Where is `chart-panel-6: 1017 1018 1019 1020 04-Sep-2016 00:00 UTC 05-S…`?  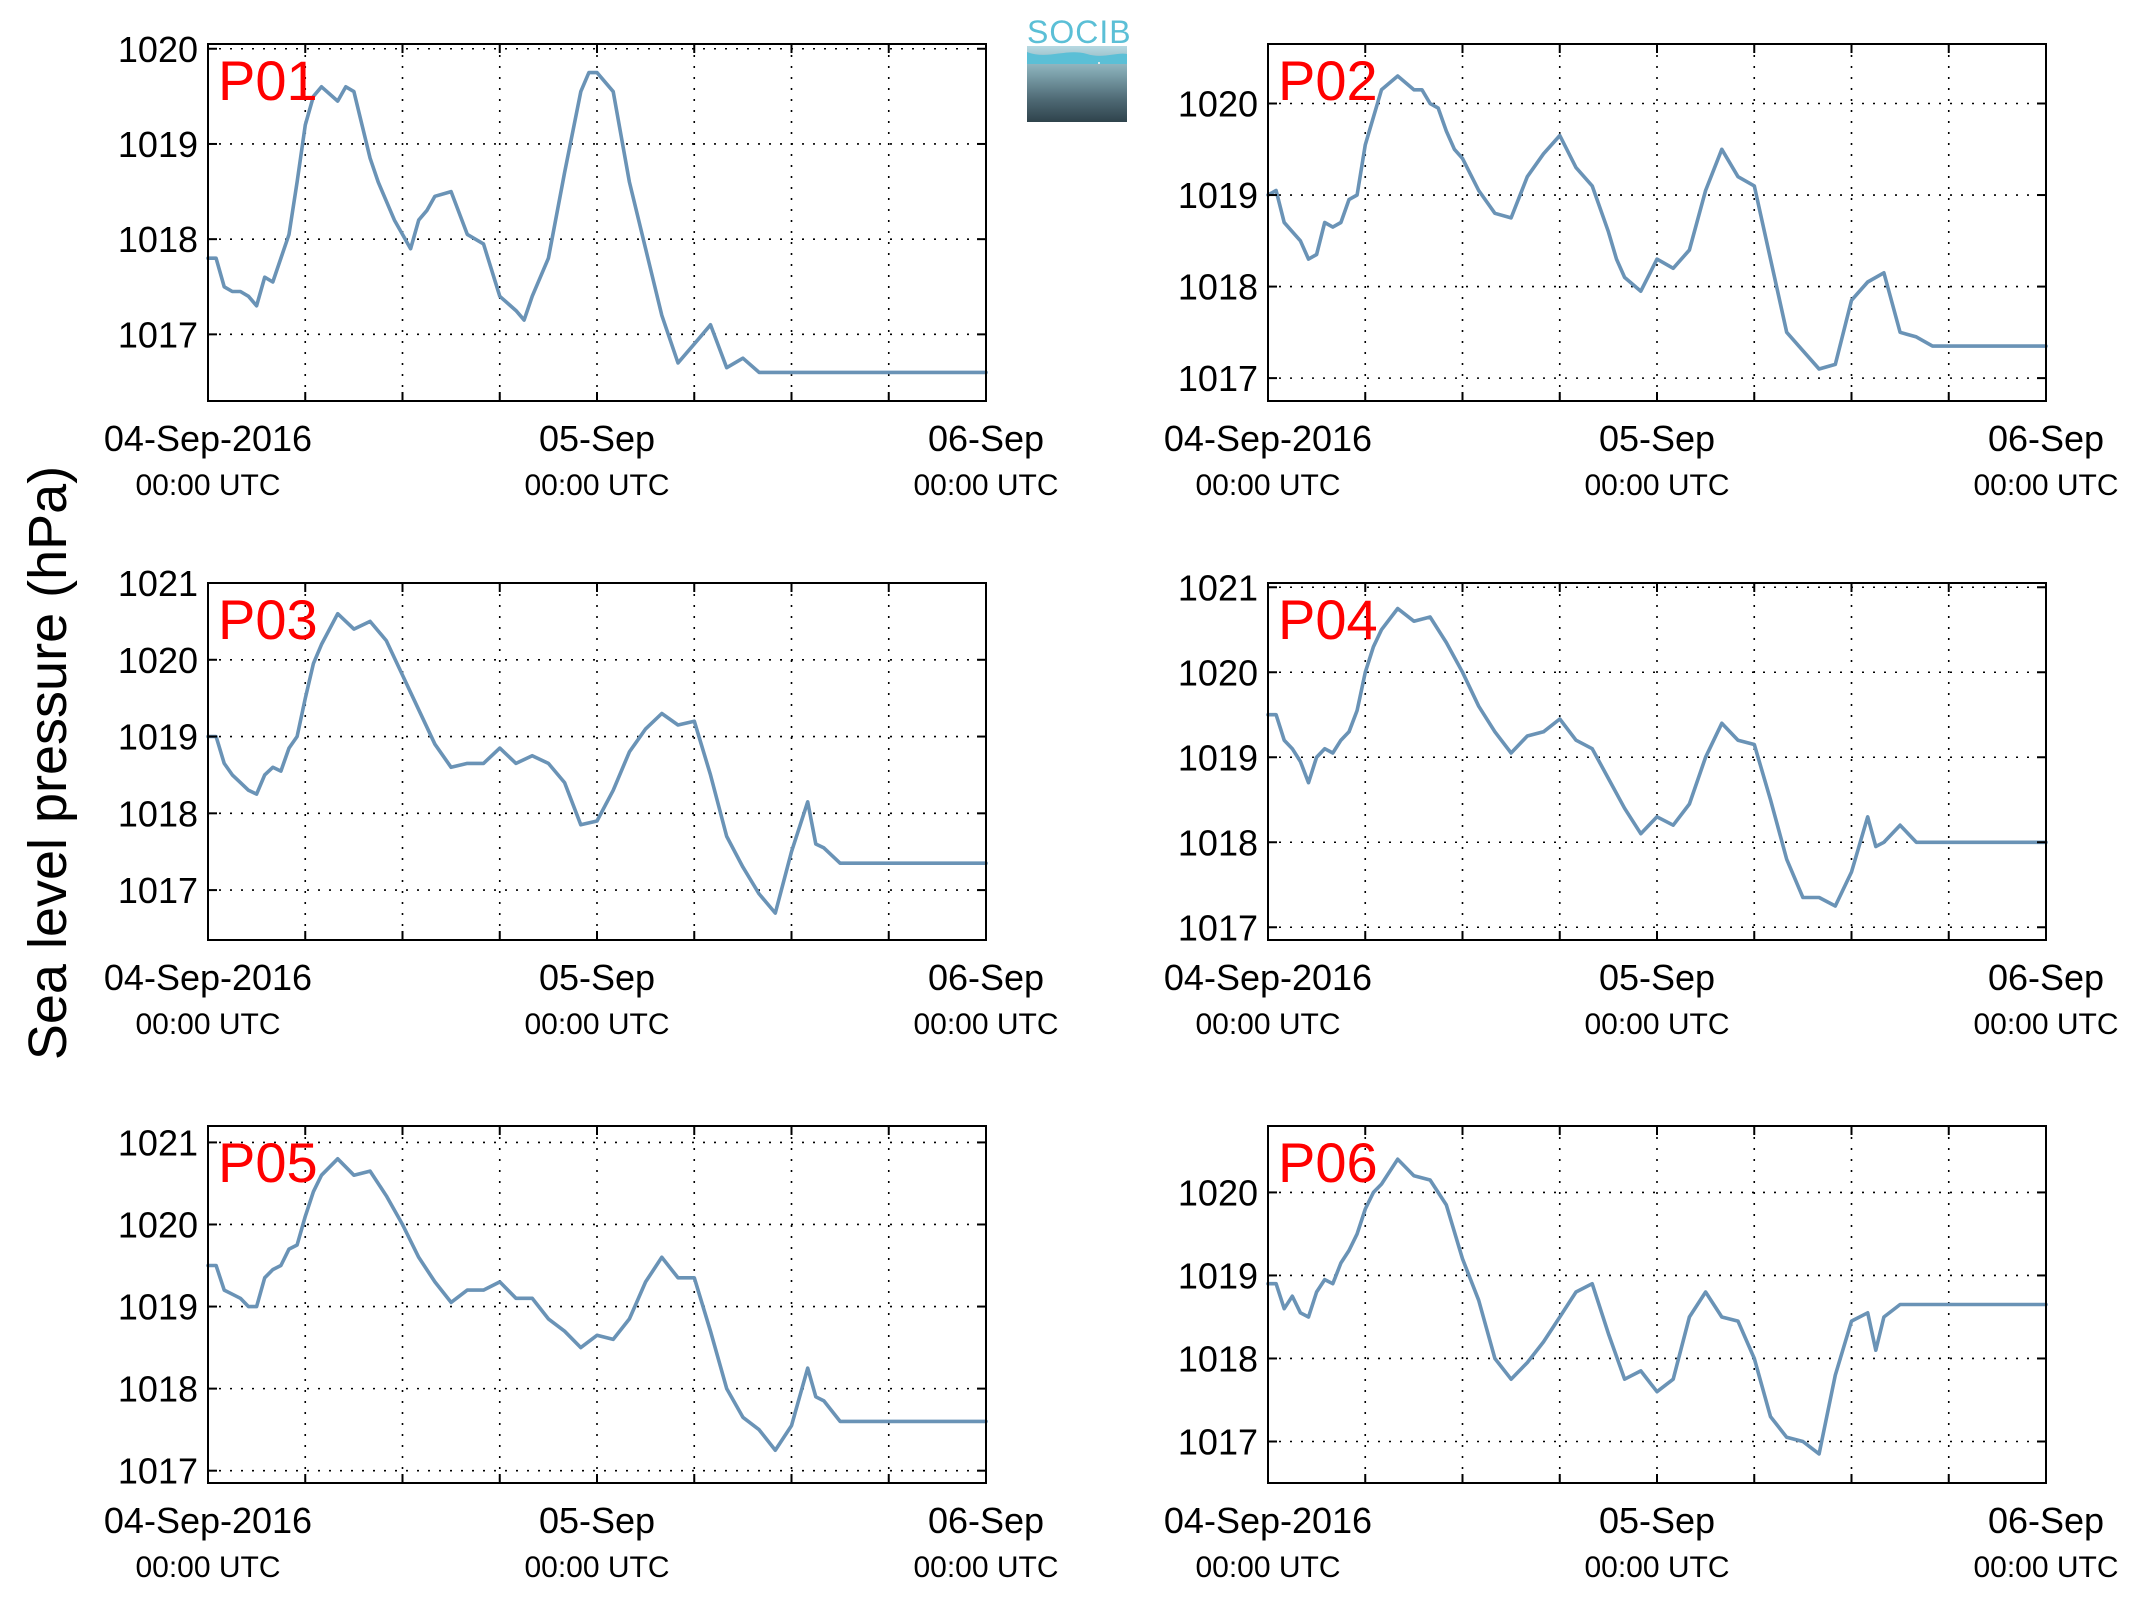 chart-panel-6: 1017 1018 1019 1020 04-Sep-2016 00:00 UTC 05-S… is located at coordinates (1641, 1354).